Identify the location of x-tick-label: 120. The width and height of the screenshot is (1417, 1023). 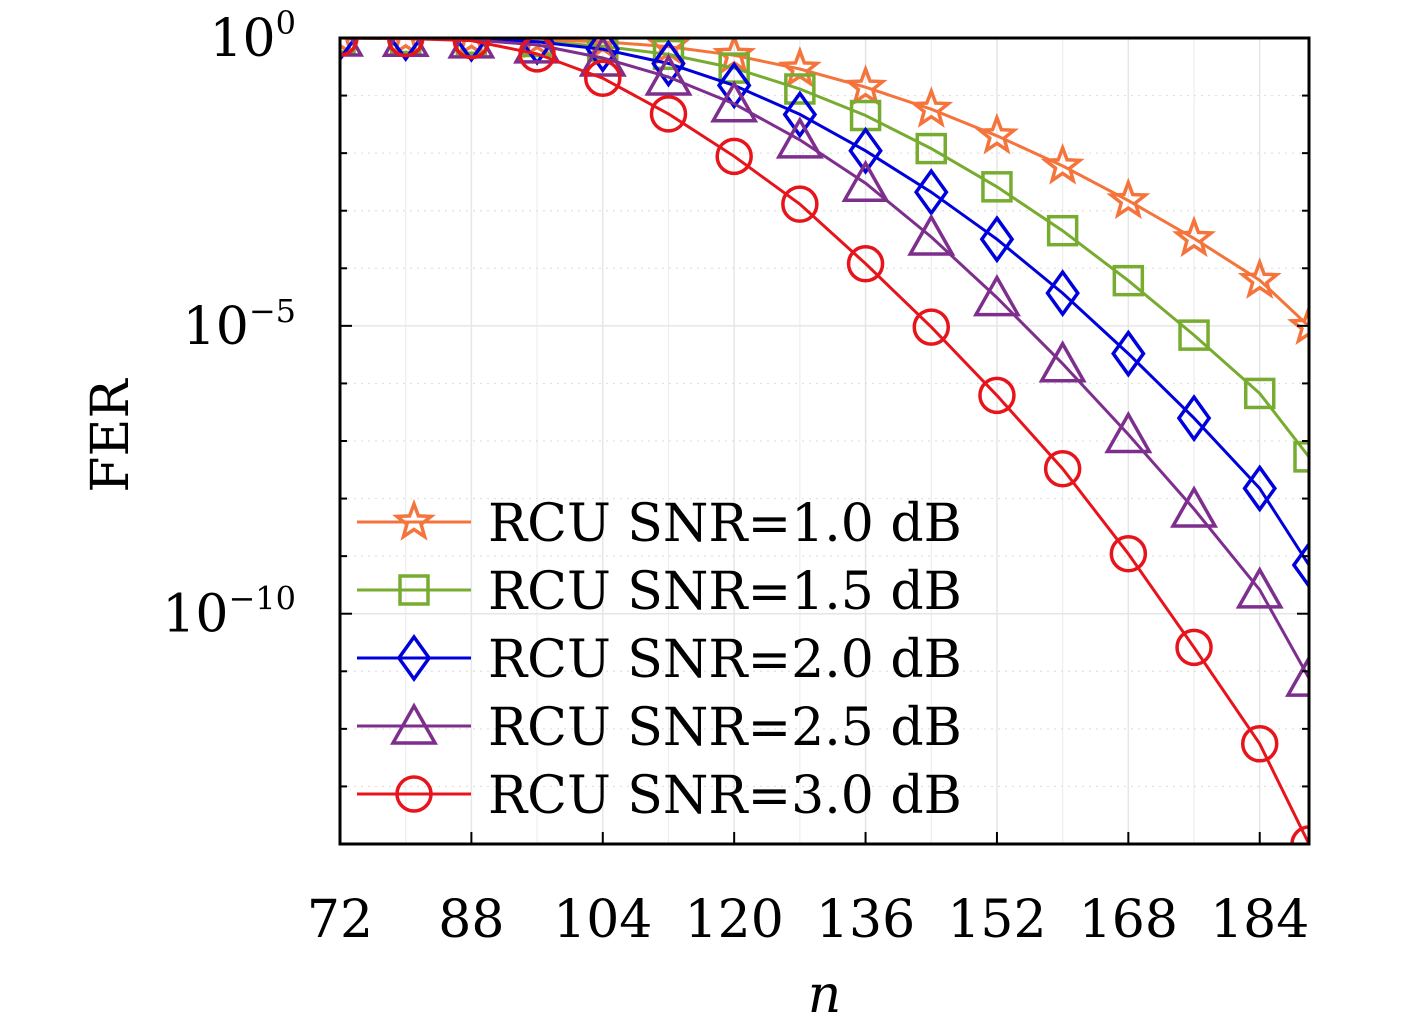
(734, 920).